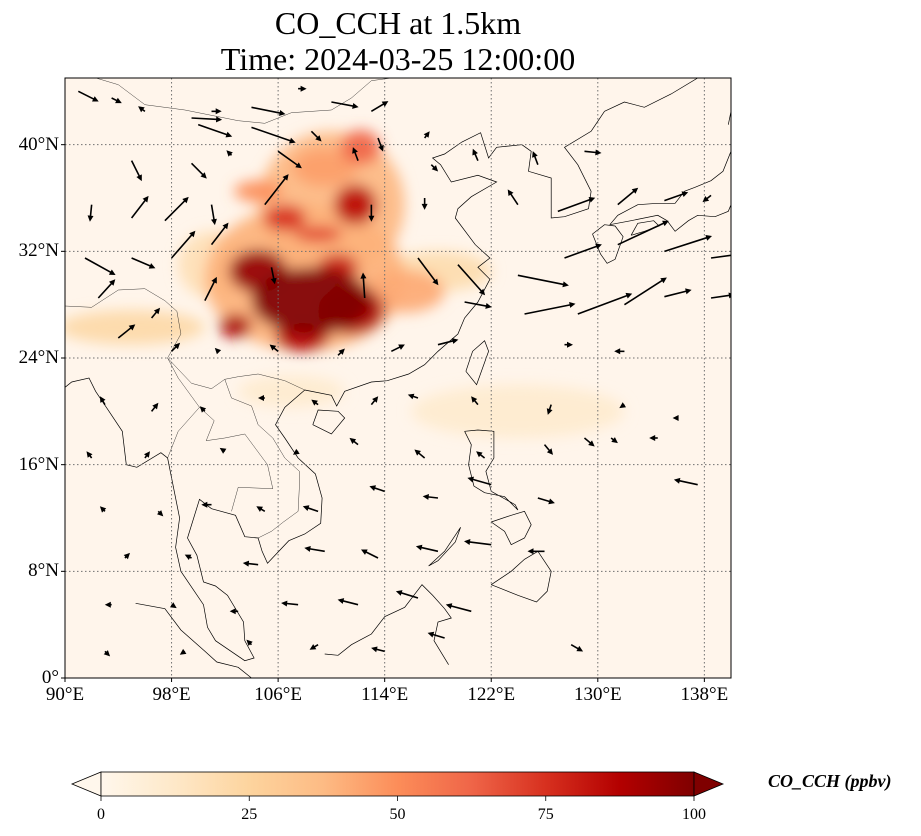 This screenshot has height=836, width=921. I want to click on lon-tick-label: 122°E, so click(491, 694).